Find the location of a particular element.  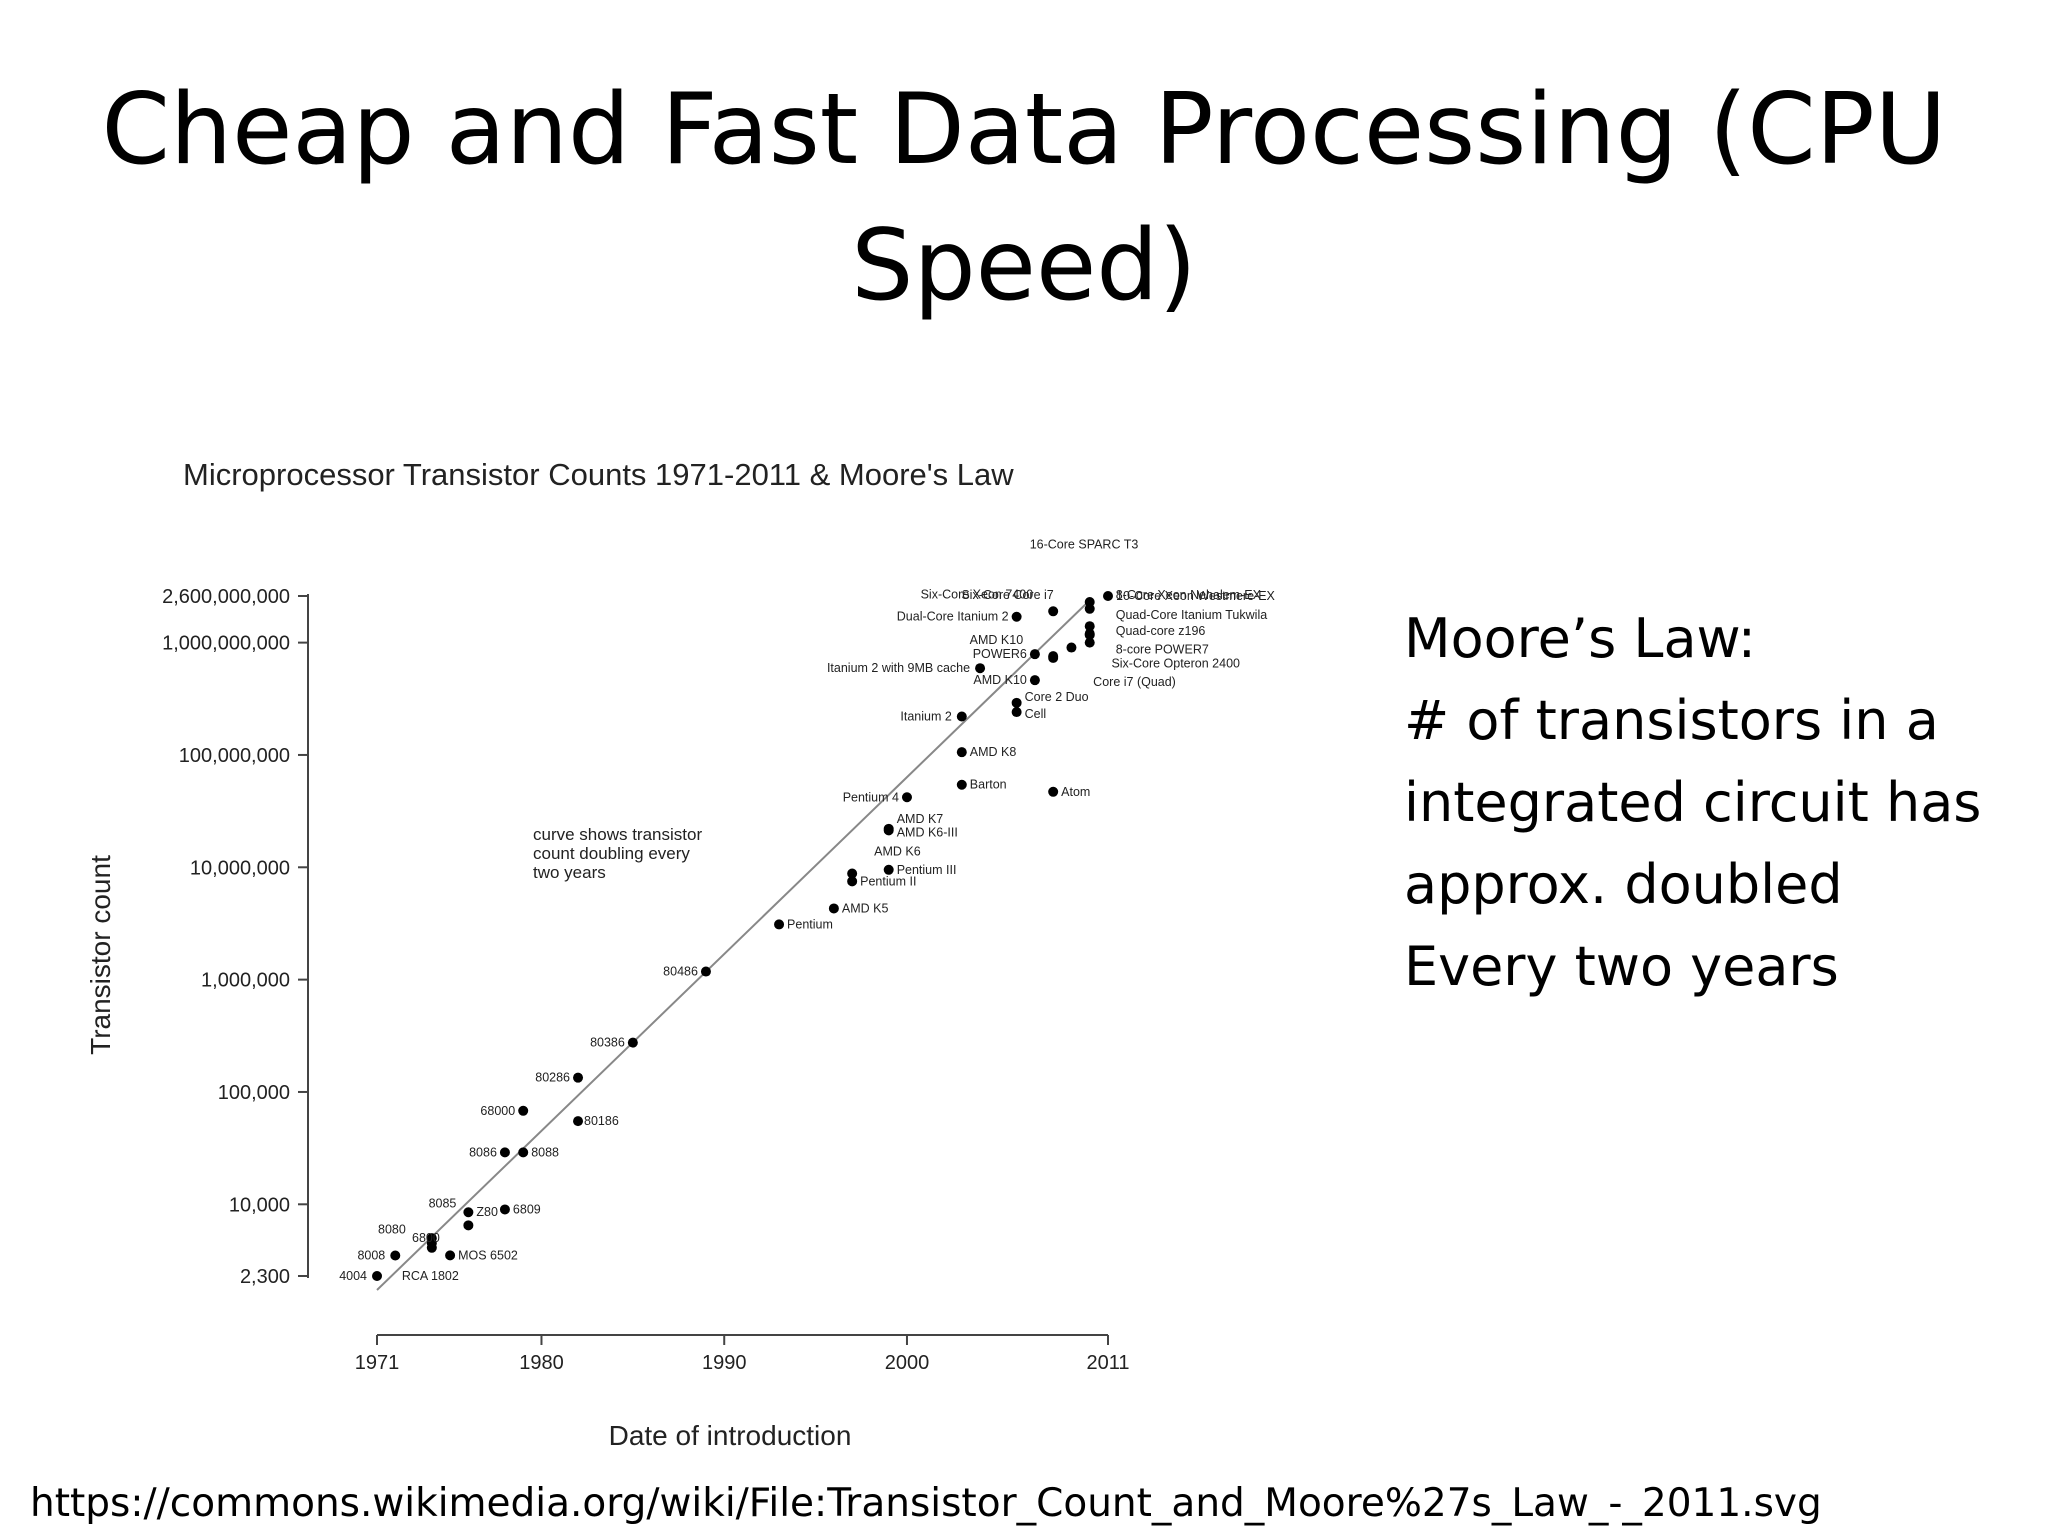

y-tick-label: 10,000,000 is located at coordinates (240, 868).